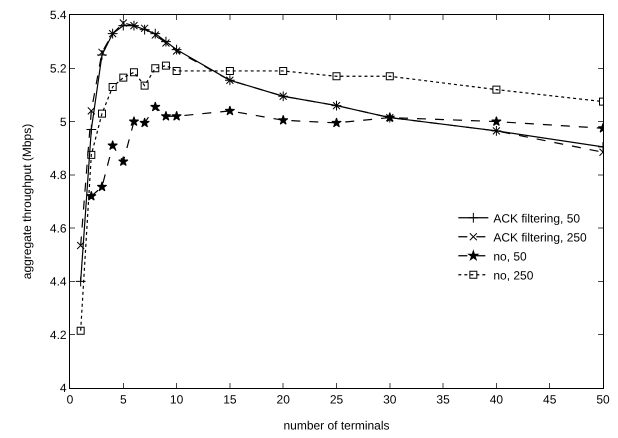 The height and width of the screenshot is (438, 618). Describe the element at coordinates (70, 399) in the screenshot. I see `x-tick-label: 0` at that location.